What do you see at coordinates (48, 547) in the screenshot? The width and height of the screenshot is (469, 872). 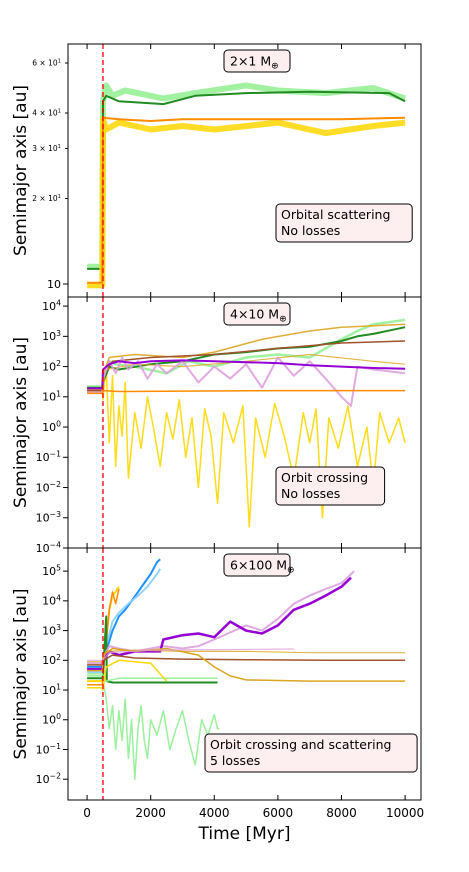 I see `y-tick-label: 10⁻⁴` at bounding box center [48, 547].